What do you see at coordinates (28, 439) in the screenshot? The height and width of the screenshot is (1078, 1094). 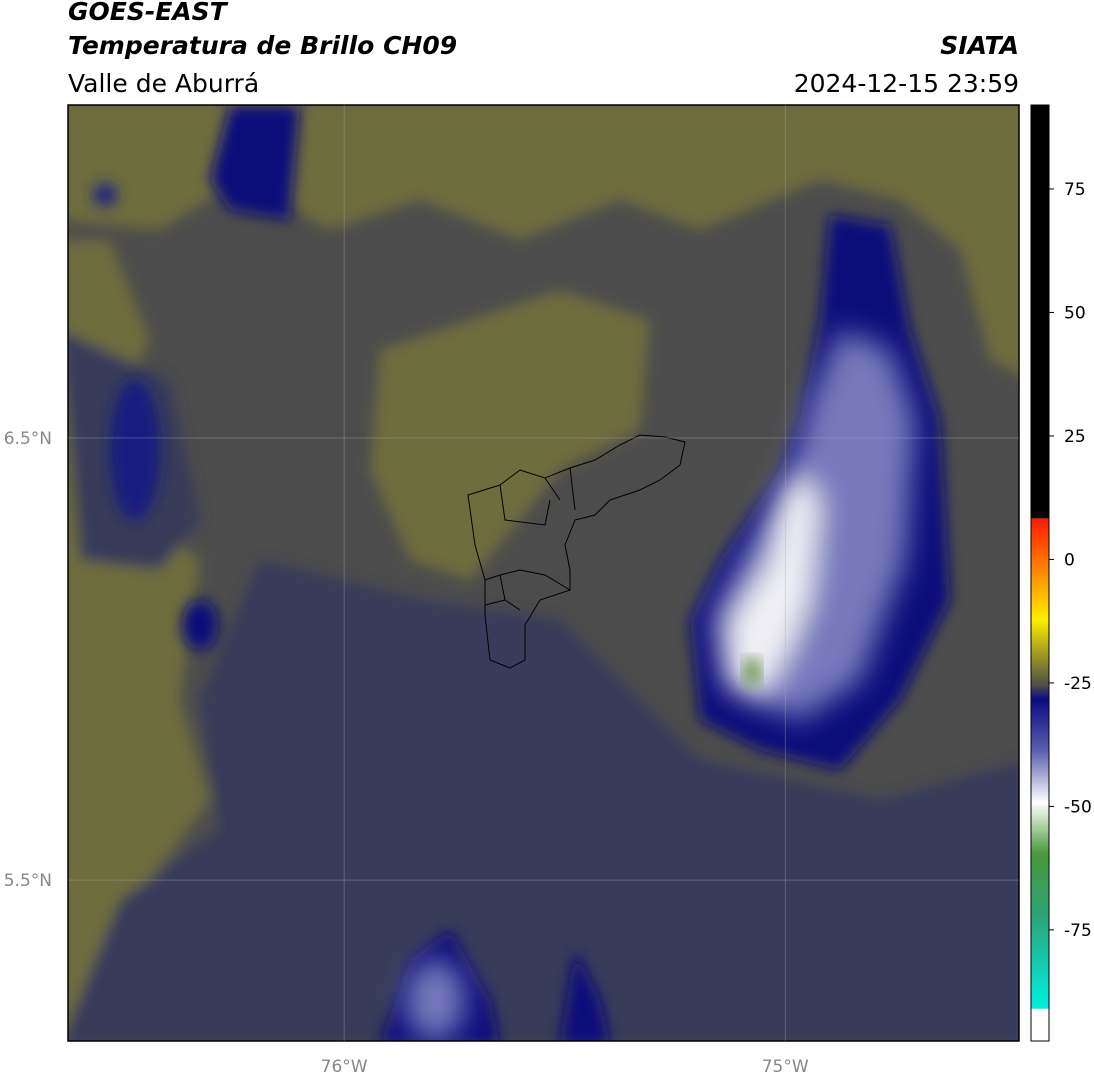 I see `y-tick-label: 6.5°N` at bounding box center [28, 439].